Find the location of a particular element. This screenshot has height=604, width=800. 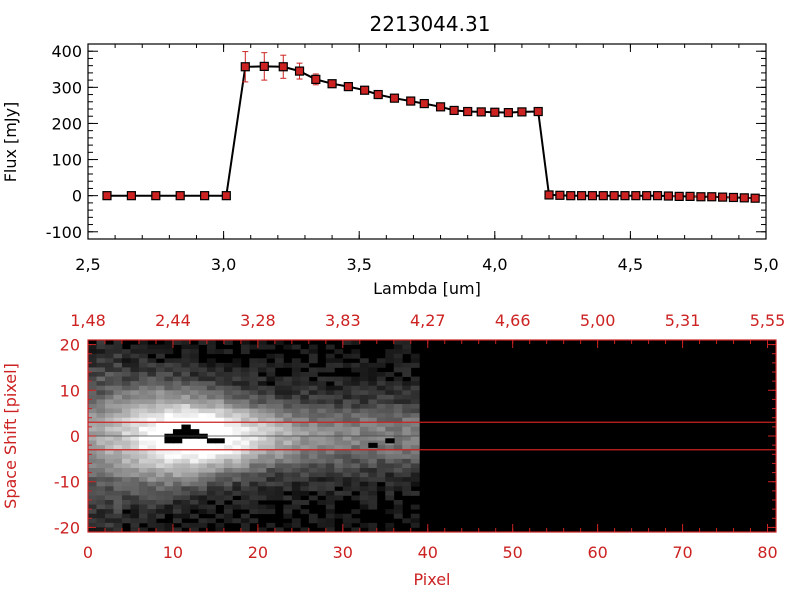

heat-y-tick-label: -10 is located at coordinates (67, 482).